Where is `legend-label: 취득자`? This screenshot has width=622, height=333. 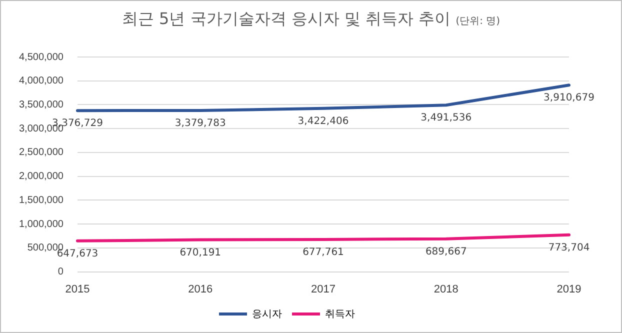
legend-label: 취득자 is located at coordinates (340, 314).